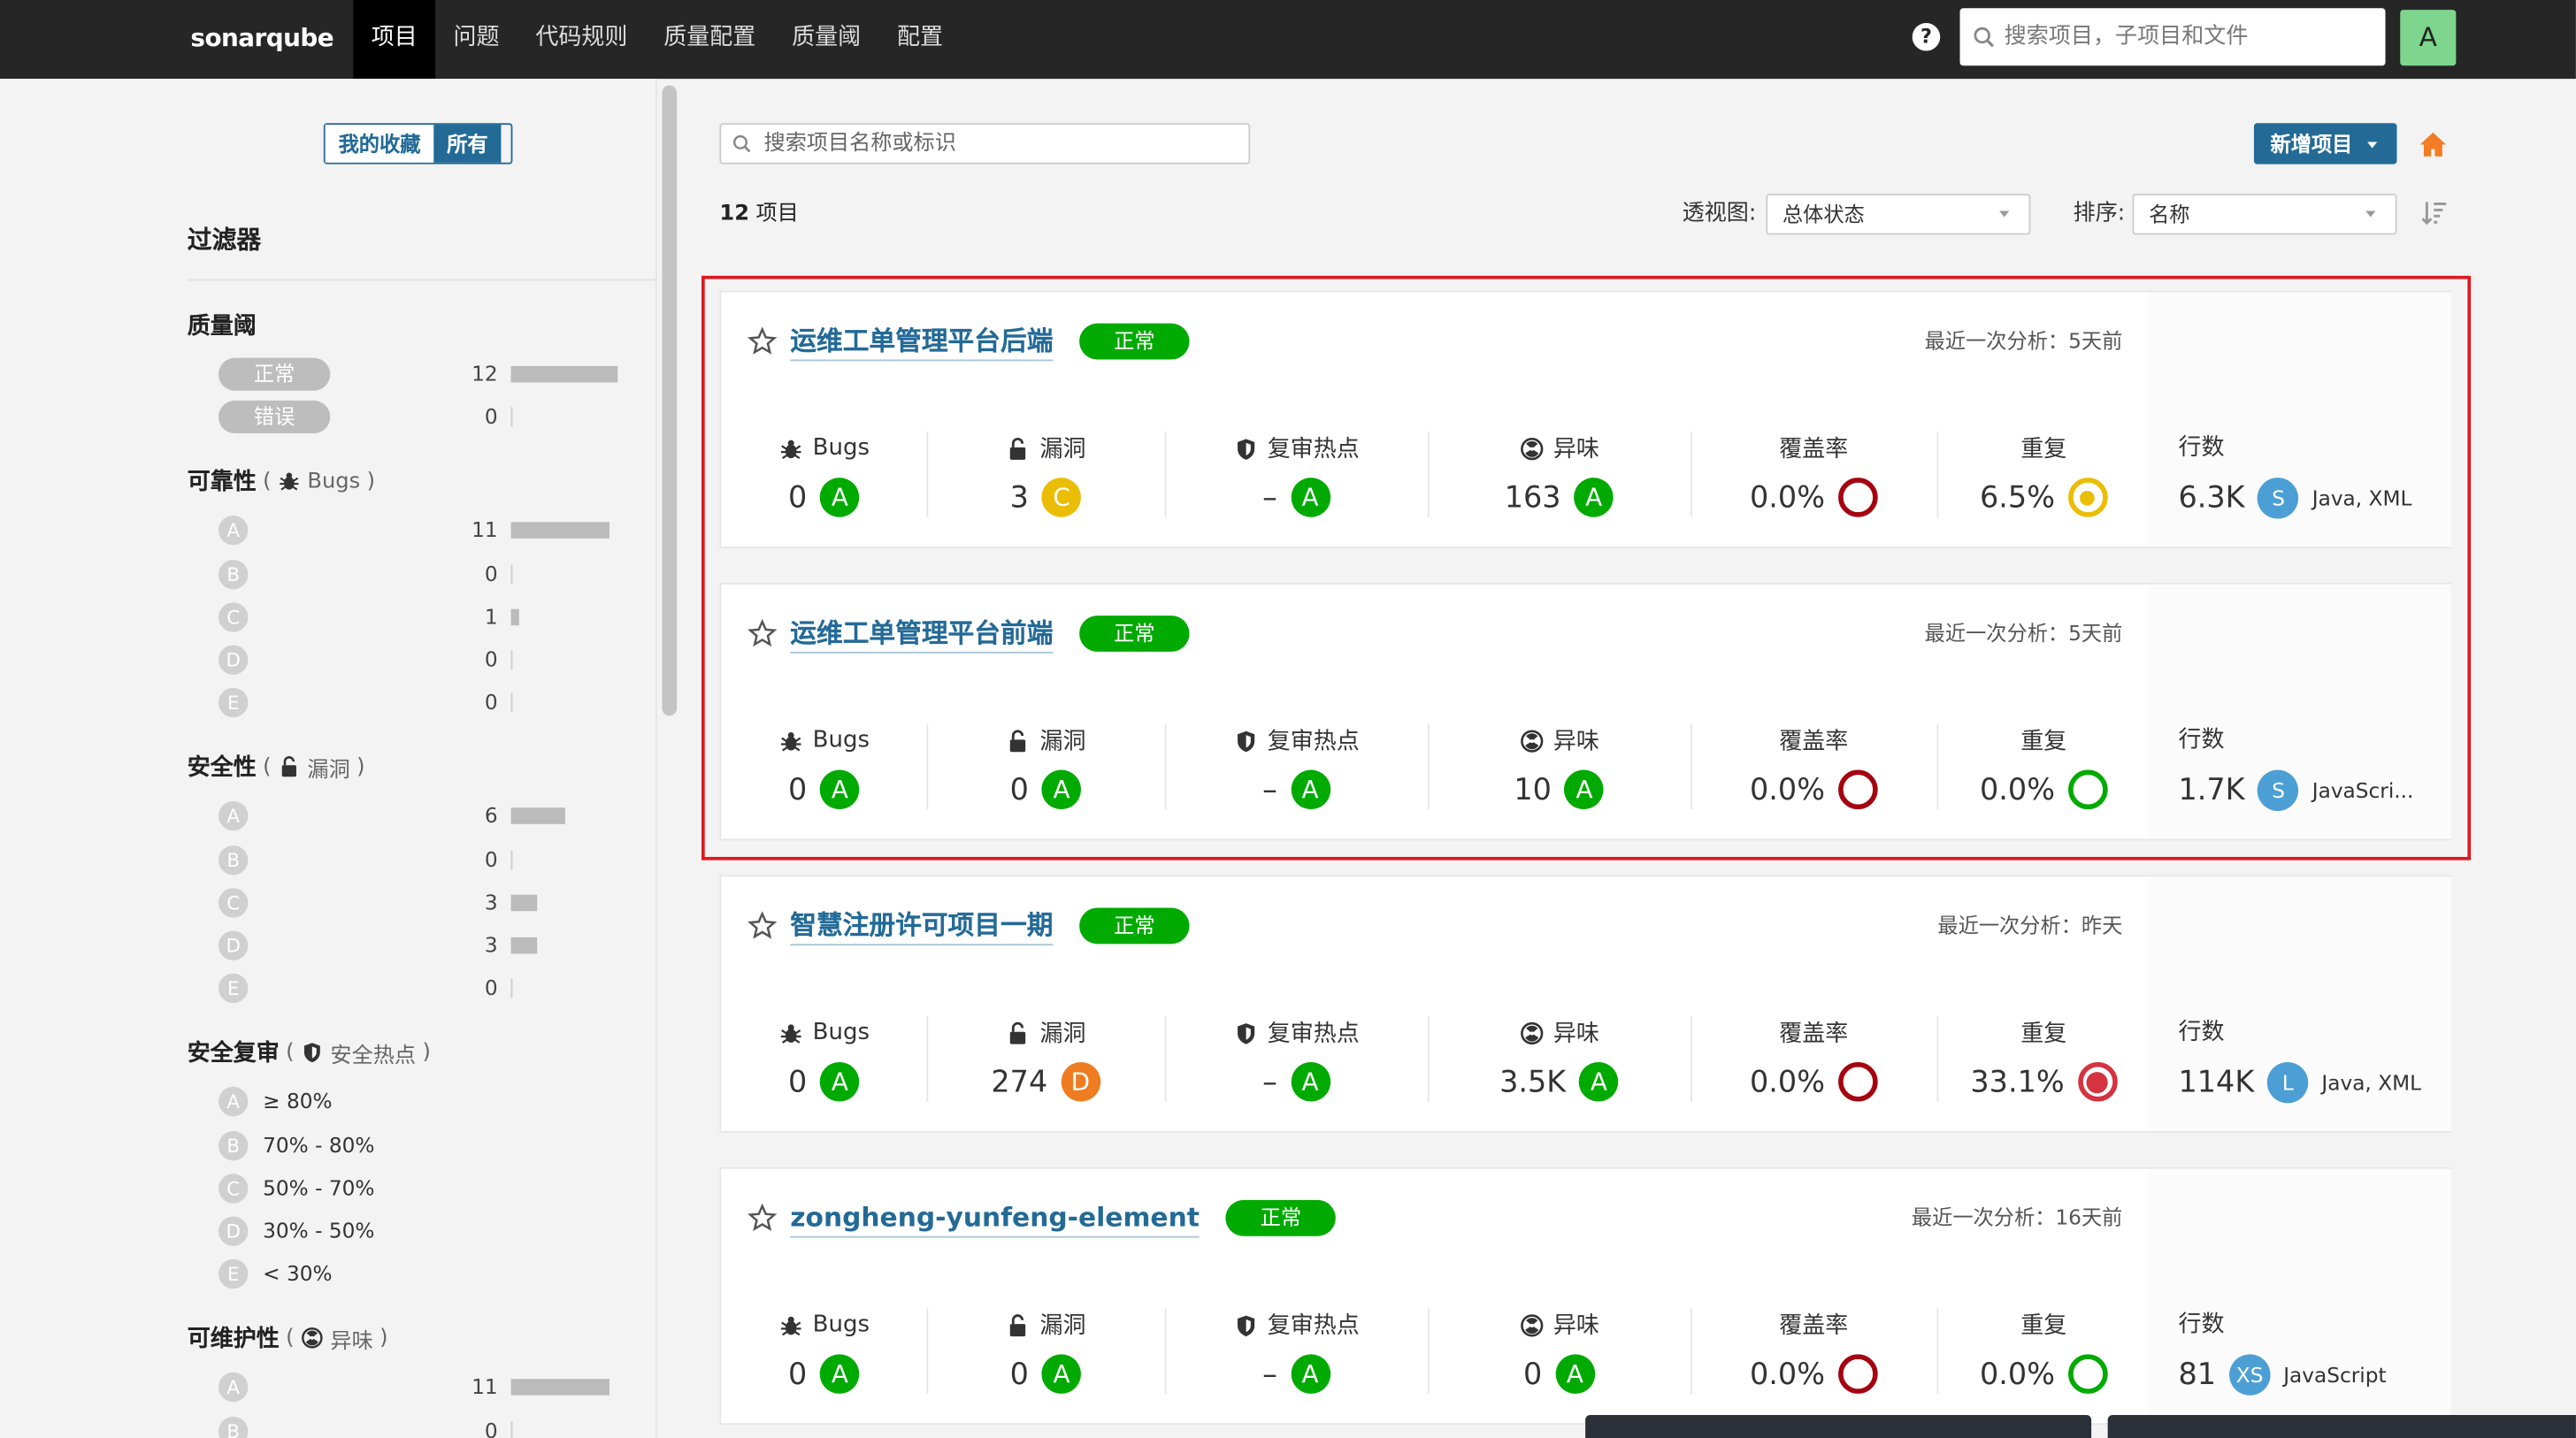 This screenshot has height=1438, width=2576. I want to click on icon-caret-part, so click(2004, 214).